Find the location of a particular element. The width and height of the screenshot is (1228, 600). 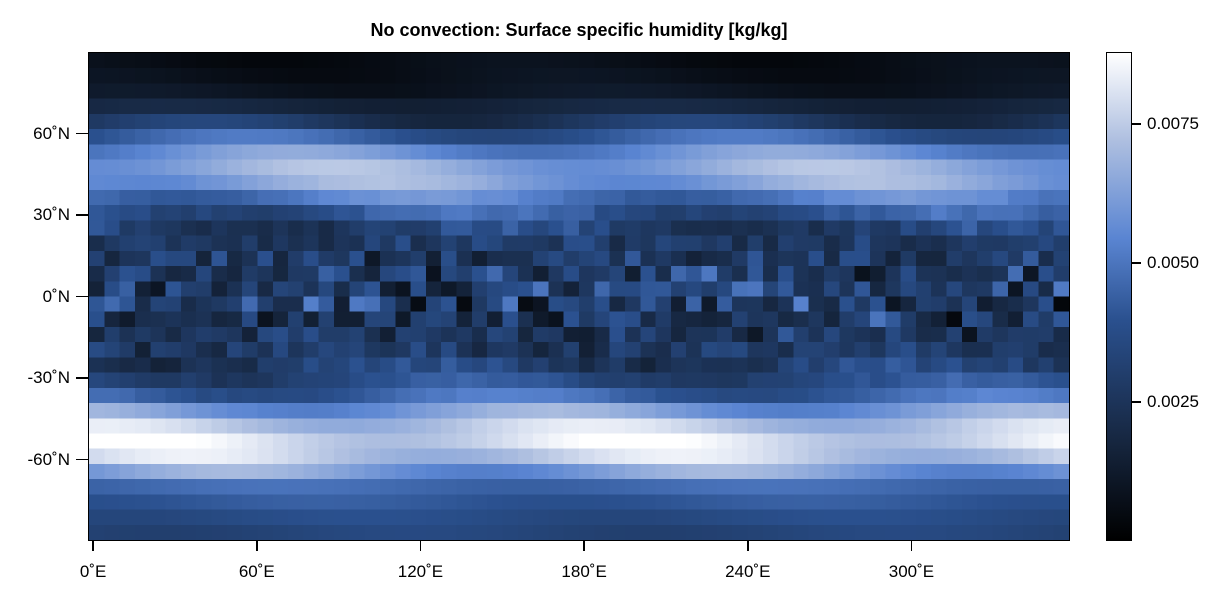

y-tick-label: -30˚N is located at coordinates (48, 377).